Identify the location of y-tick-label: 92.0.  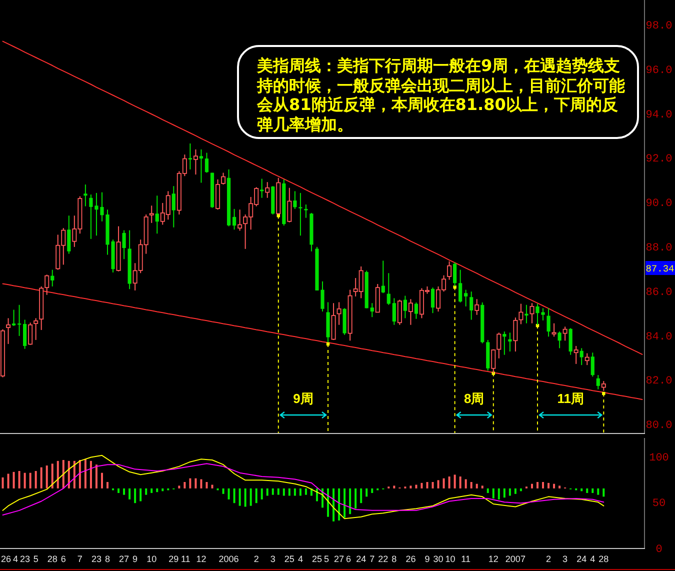
(659, 160).